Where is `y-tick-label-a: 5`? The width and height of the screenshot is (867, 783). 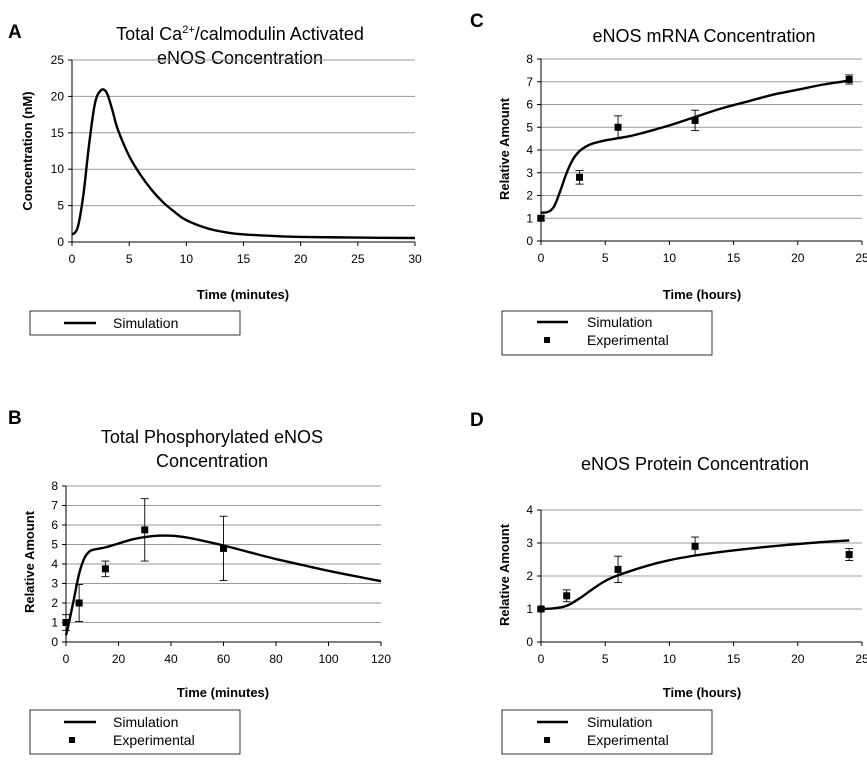 y-tick-label-a: 5 is located at coordinates (60, 206).